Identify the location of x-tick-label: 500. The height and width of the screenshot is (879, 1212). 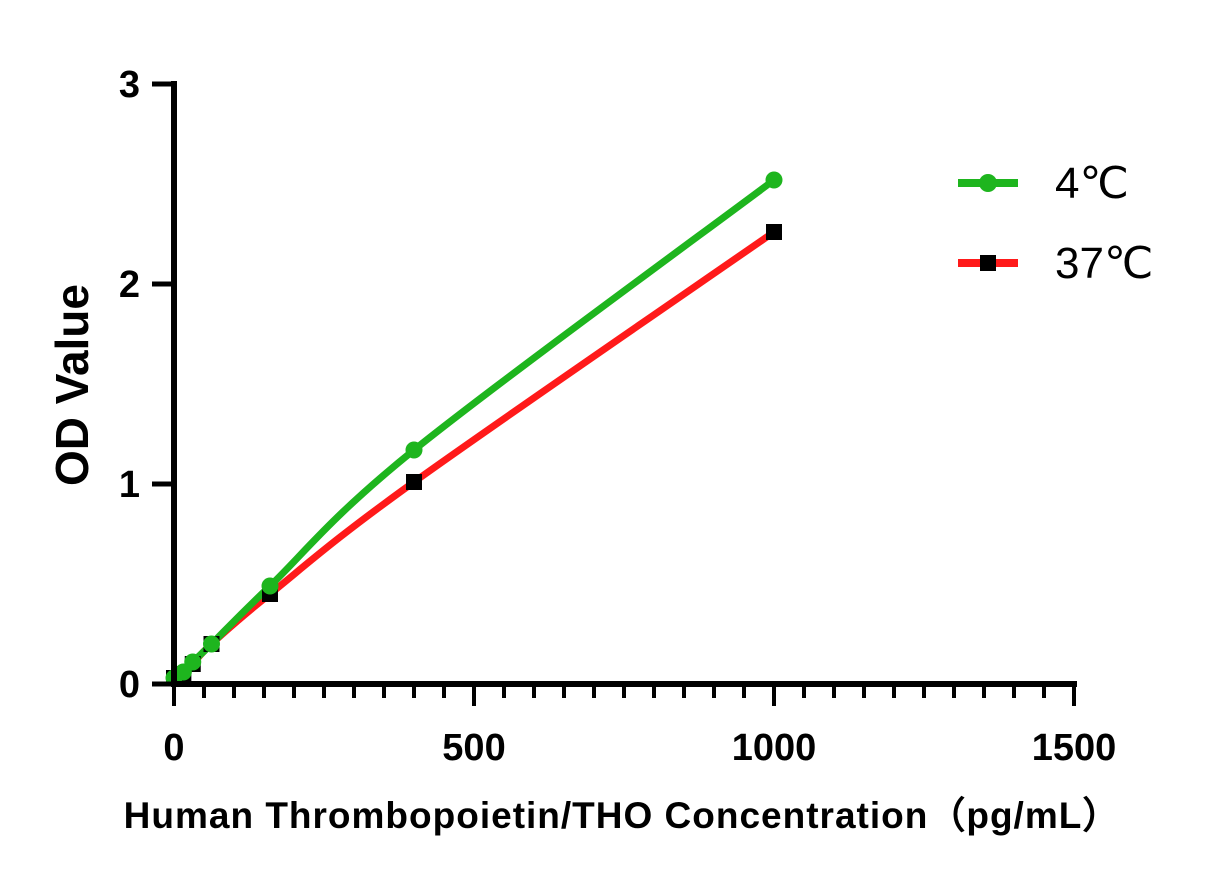
(473, 748).